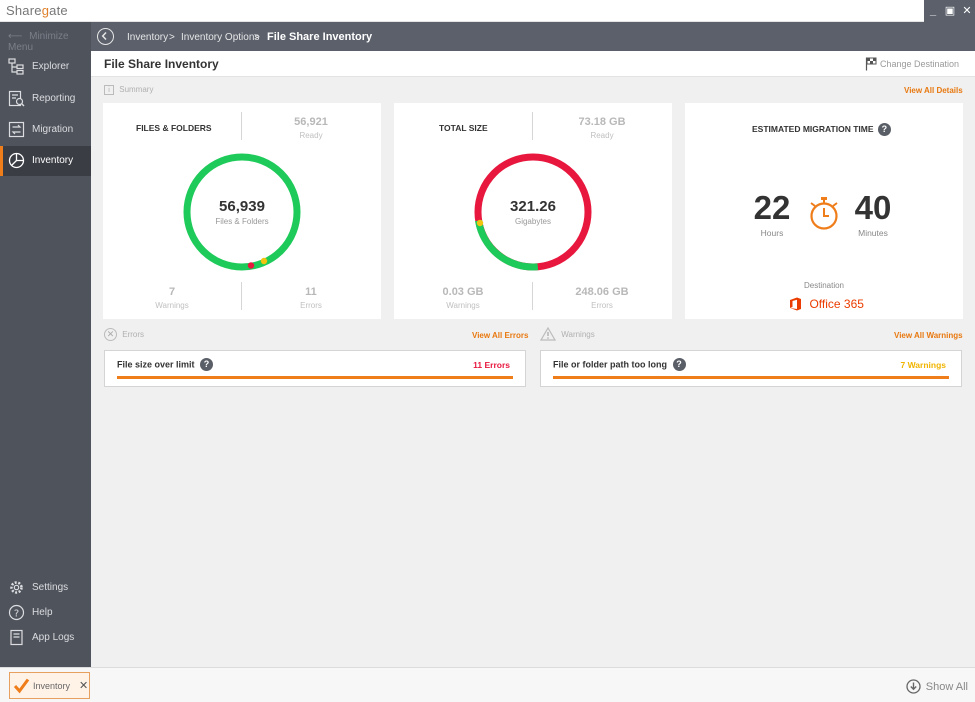 This screenshot has height=702, width=975. I want to click on breadcrumb-inventory-options: Inventory Options, so click(220, 37).